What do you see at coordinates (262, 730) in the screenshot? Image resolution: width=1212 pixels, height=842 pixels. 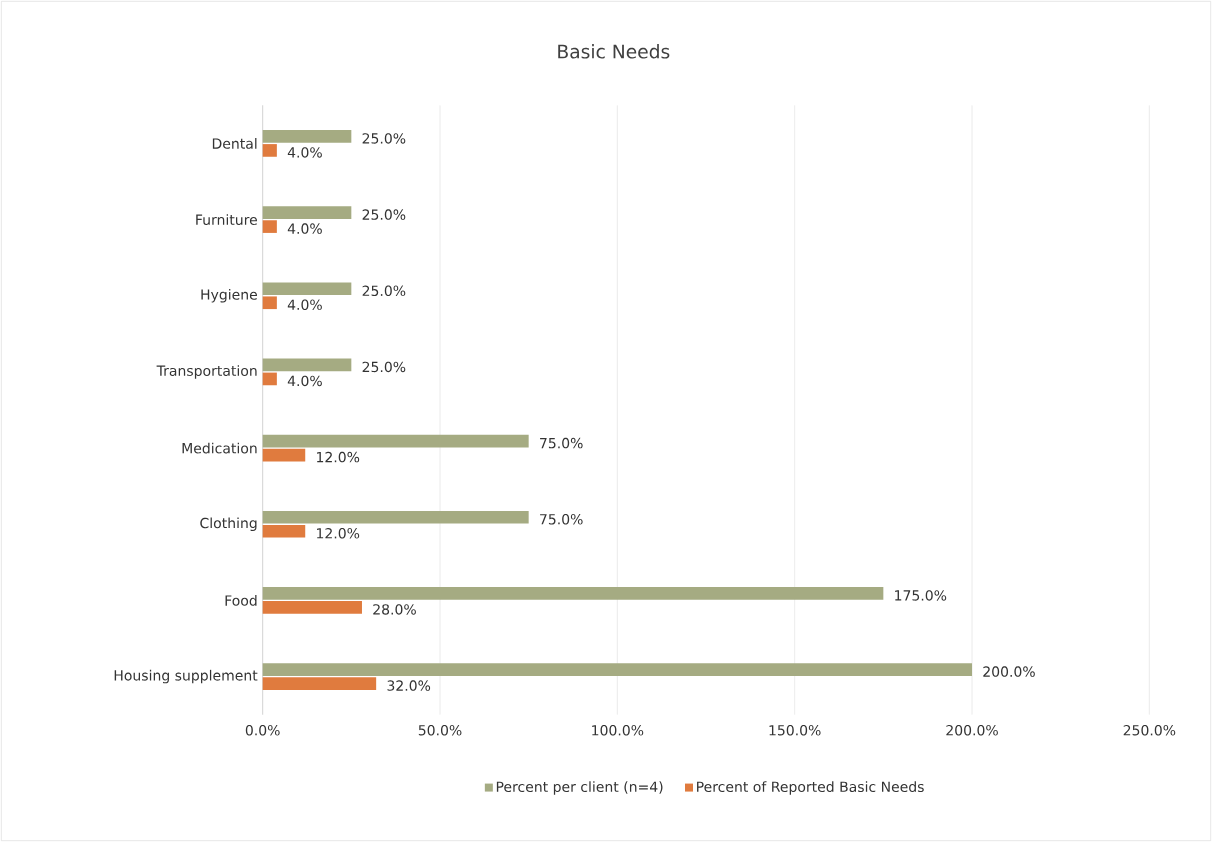 I see `x-tick-label: 0.0%` at bounding box center [262, 730].